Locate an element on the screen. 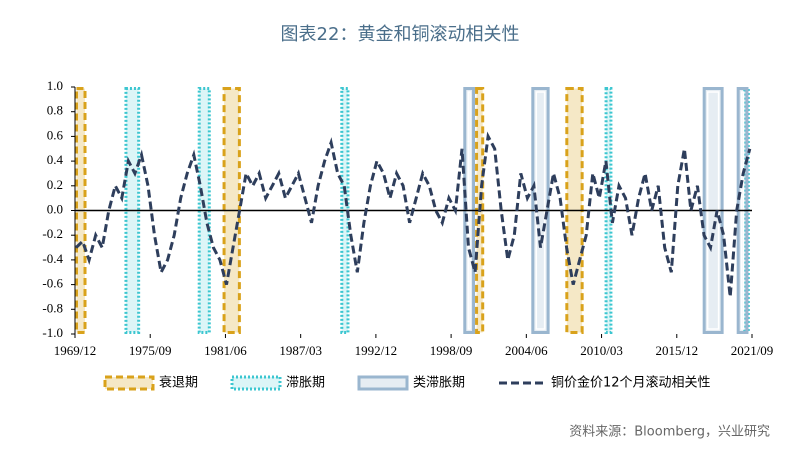 Image resolution: width=800 pixels, height=469 pixels. legend-label: 铜价金价12个月滚动相关性 is located at coordinates (631, 383).